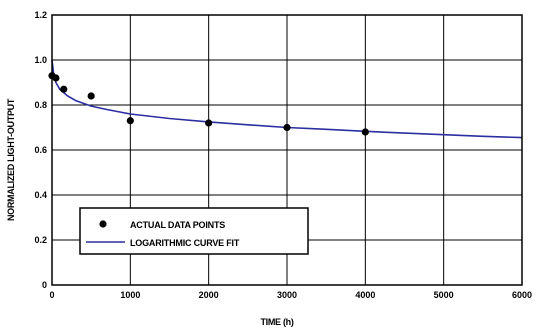 The image size is (538, 331). Describe the element at coordinates (177, 225) in the screenshot. I see `legend-label-points: ACTUAL DATA POINTS` at that location.